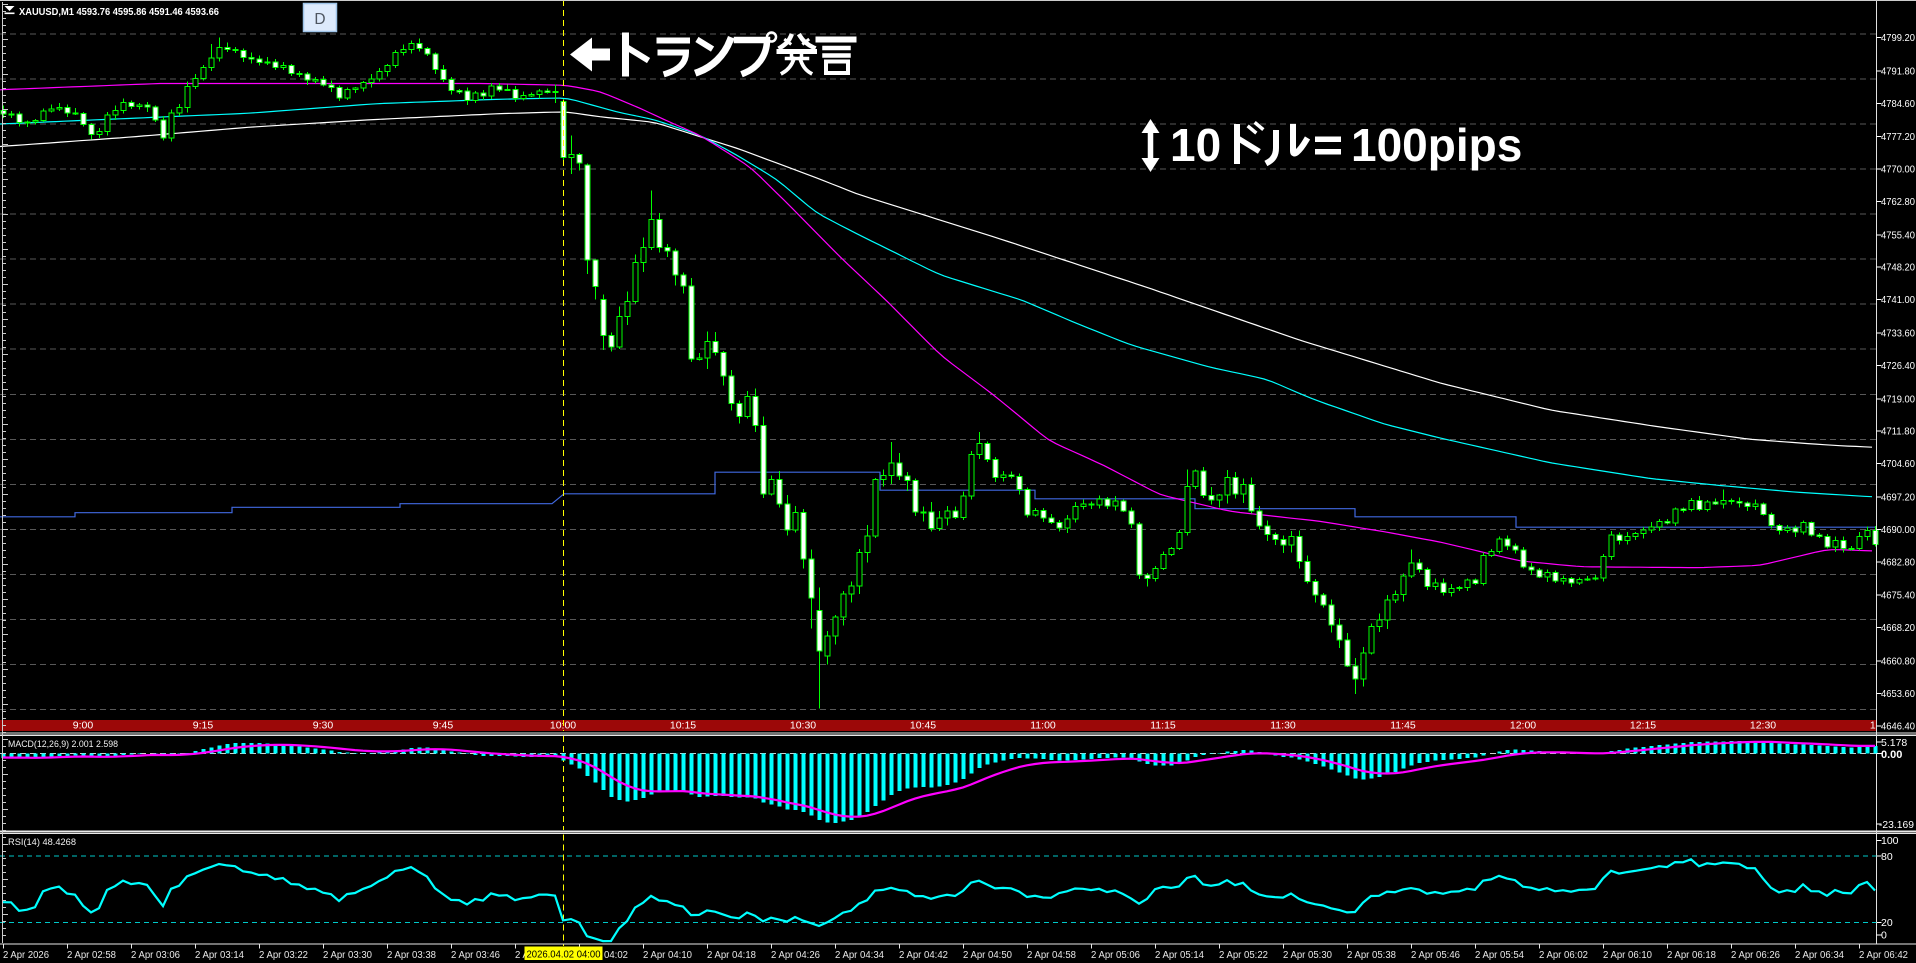 Image resolution: width=1916 pixels, height=963 pixels. I want to click on svg-text: 12:45, so click(1883, 726).